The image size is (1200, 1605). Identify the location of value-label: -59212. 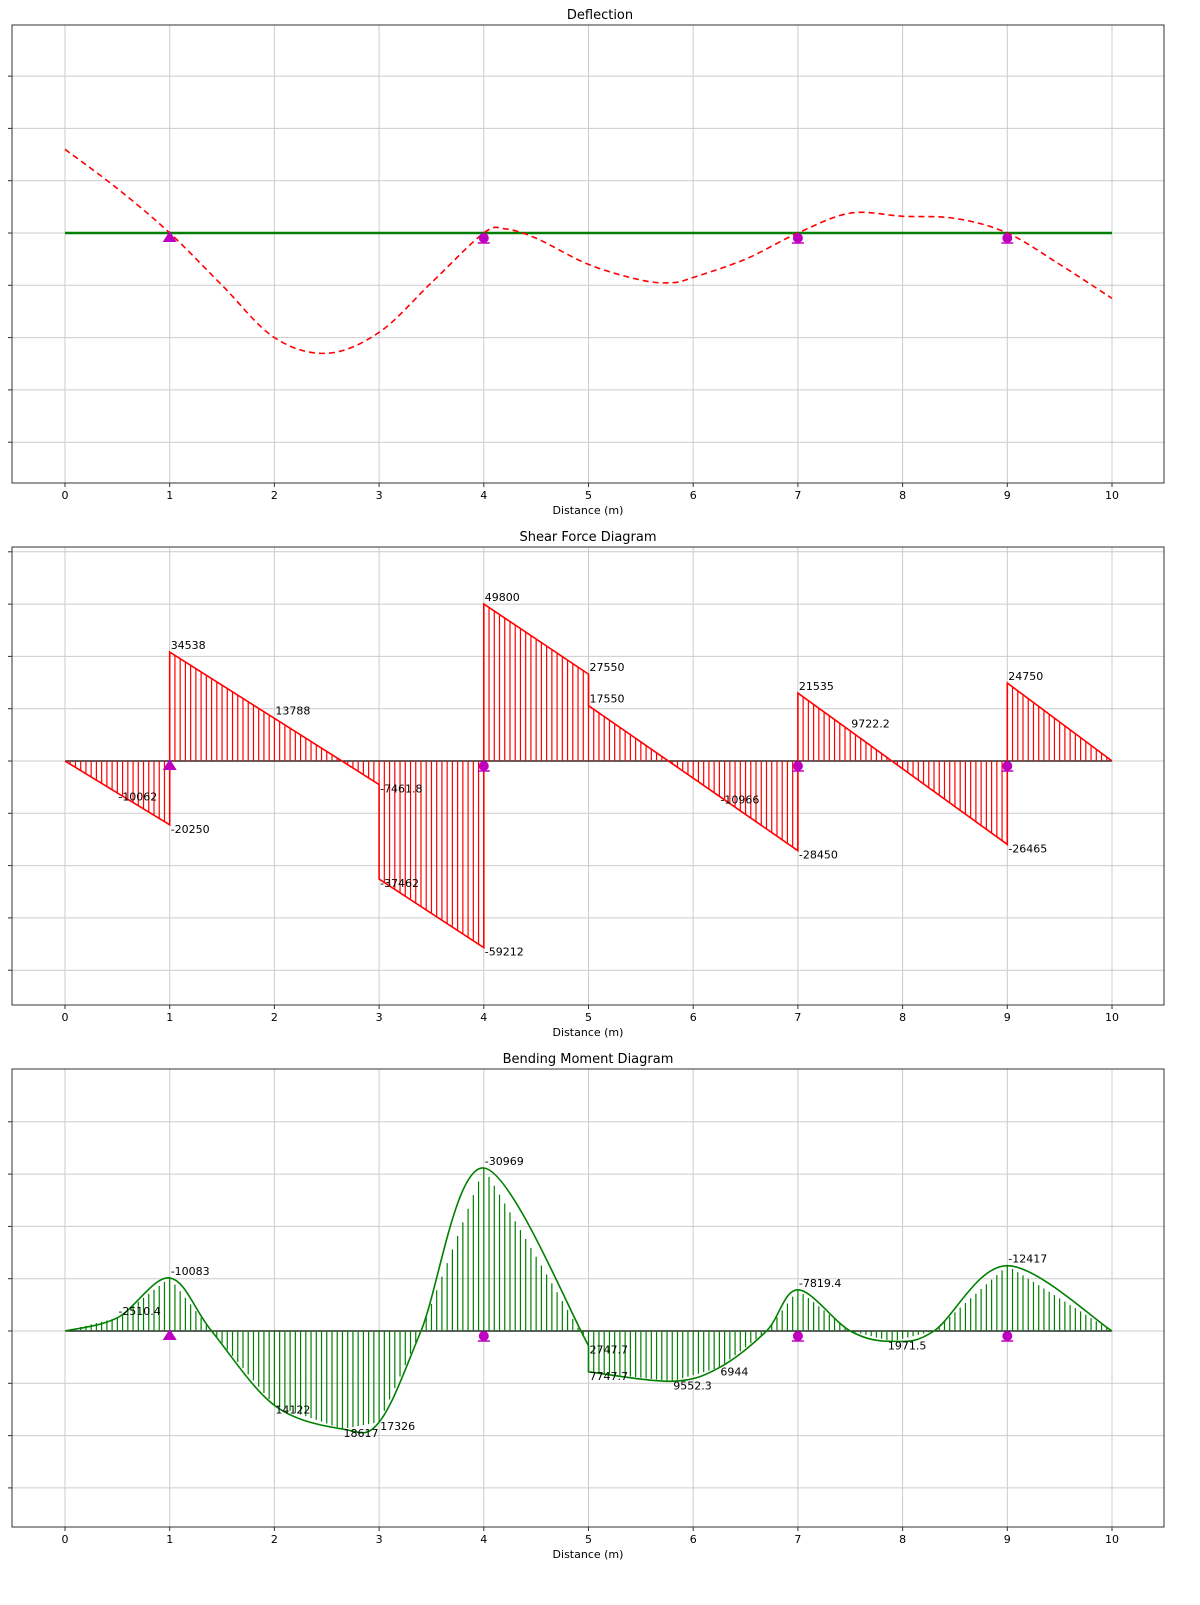
(504, 952).